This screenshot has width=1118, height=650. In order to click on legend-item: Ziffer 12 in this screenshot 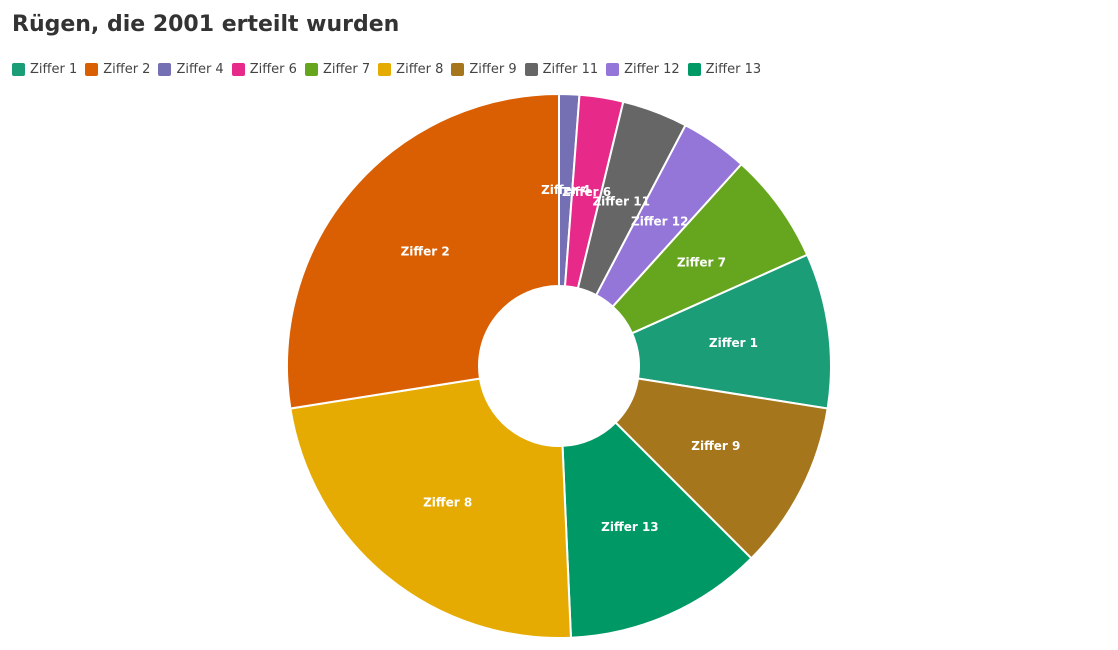, I will do `click(643, 69)`.